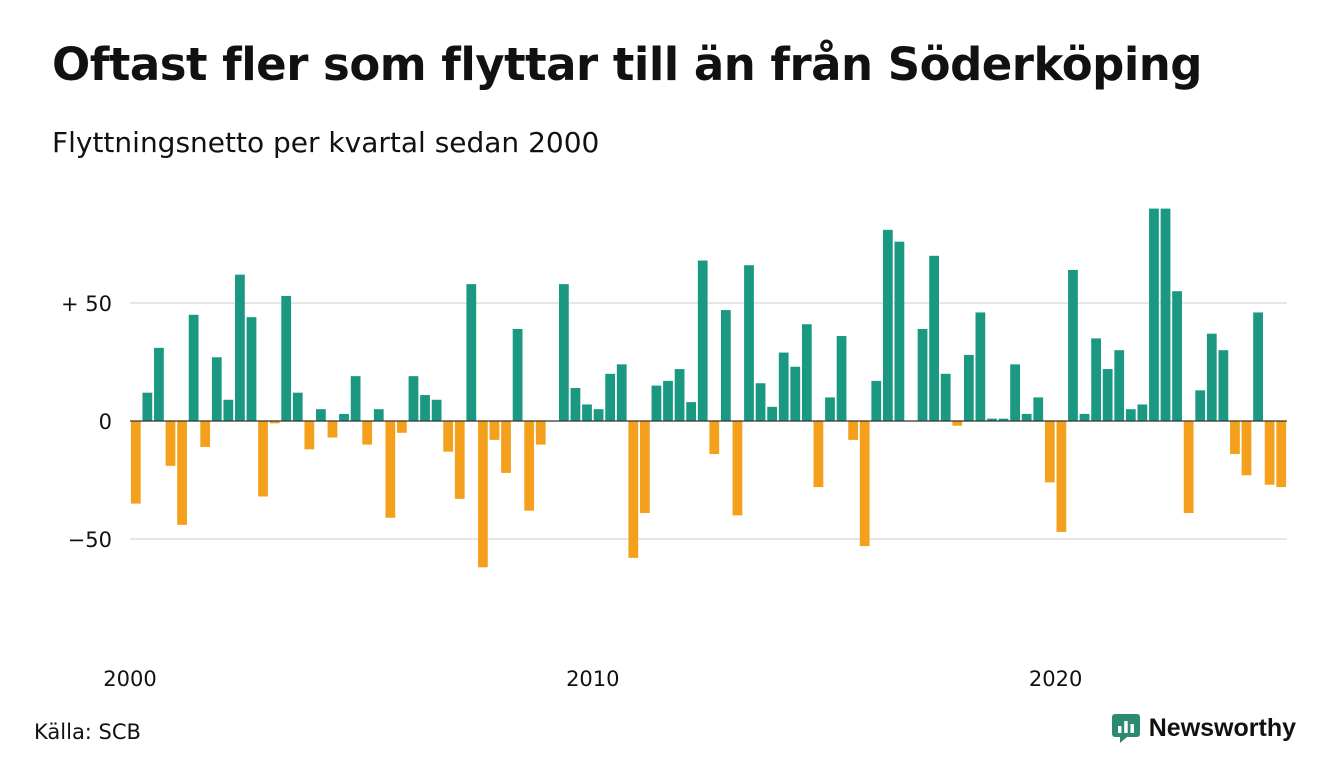 The image size is (1340, 780). I want to click on brand: Newsworthy, so click(1203, 728).